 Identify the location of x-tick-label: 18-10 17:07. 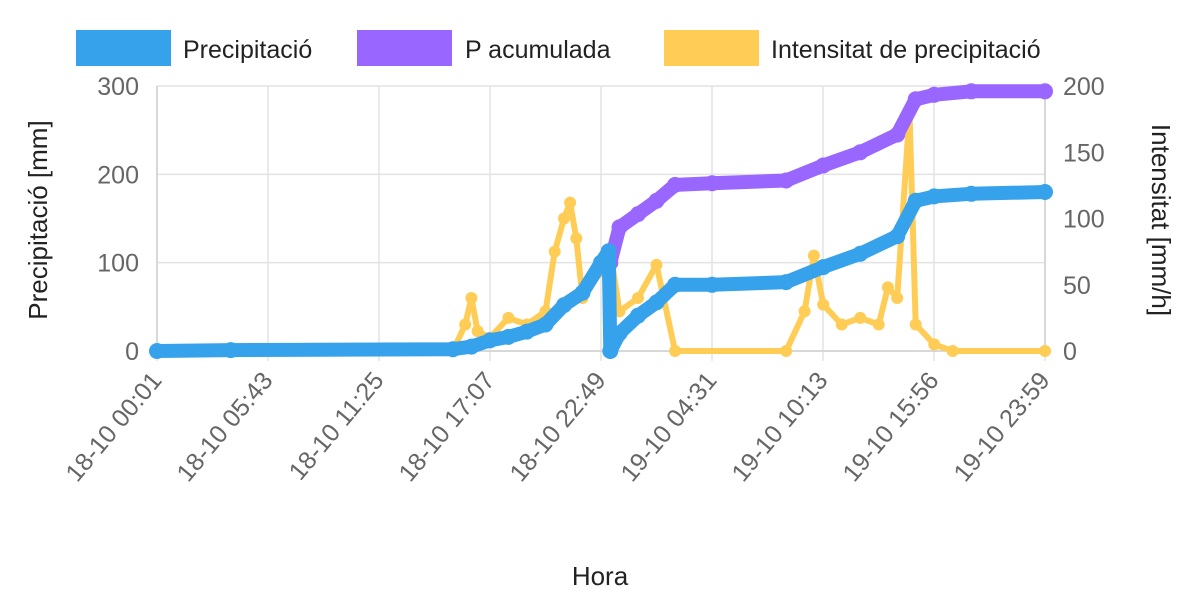
(446, 427).